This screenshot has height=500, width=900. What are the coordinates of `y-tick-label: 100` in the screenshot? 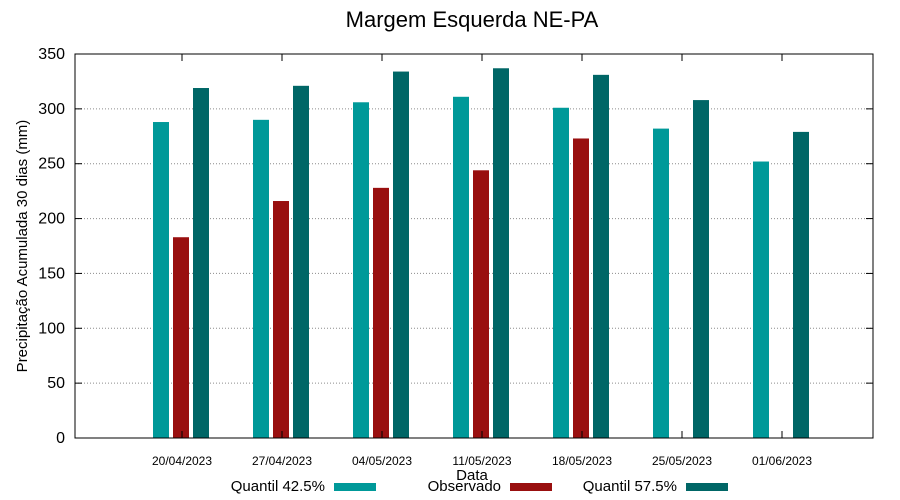 It's located at (51, 328).